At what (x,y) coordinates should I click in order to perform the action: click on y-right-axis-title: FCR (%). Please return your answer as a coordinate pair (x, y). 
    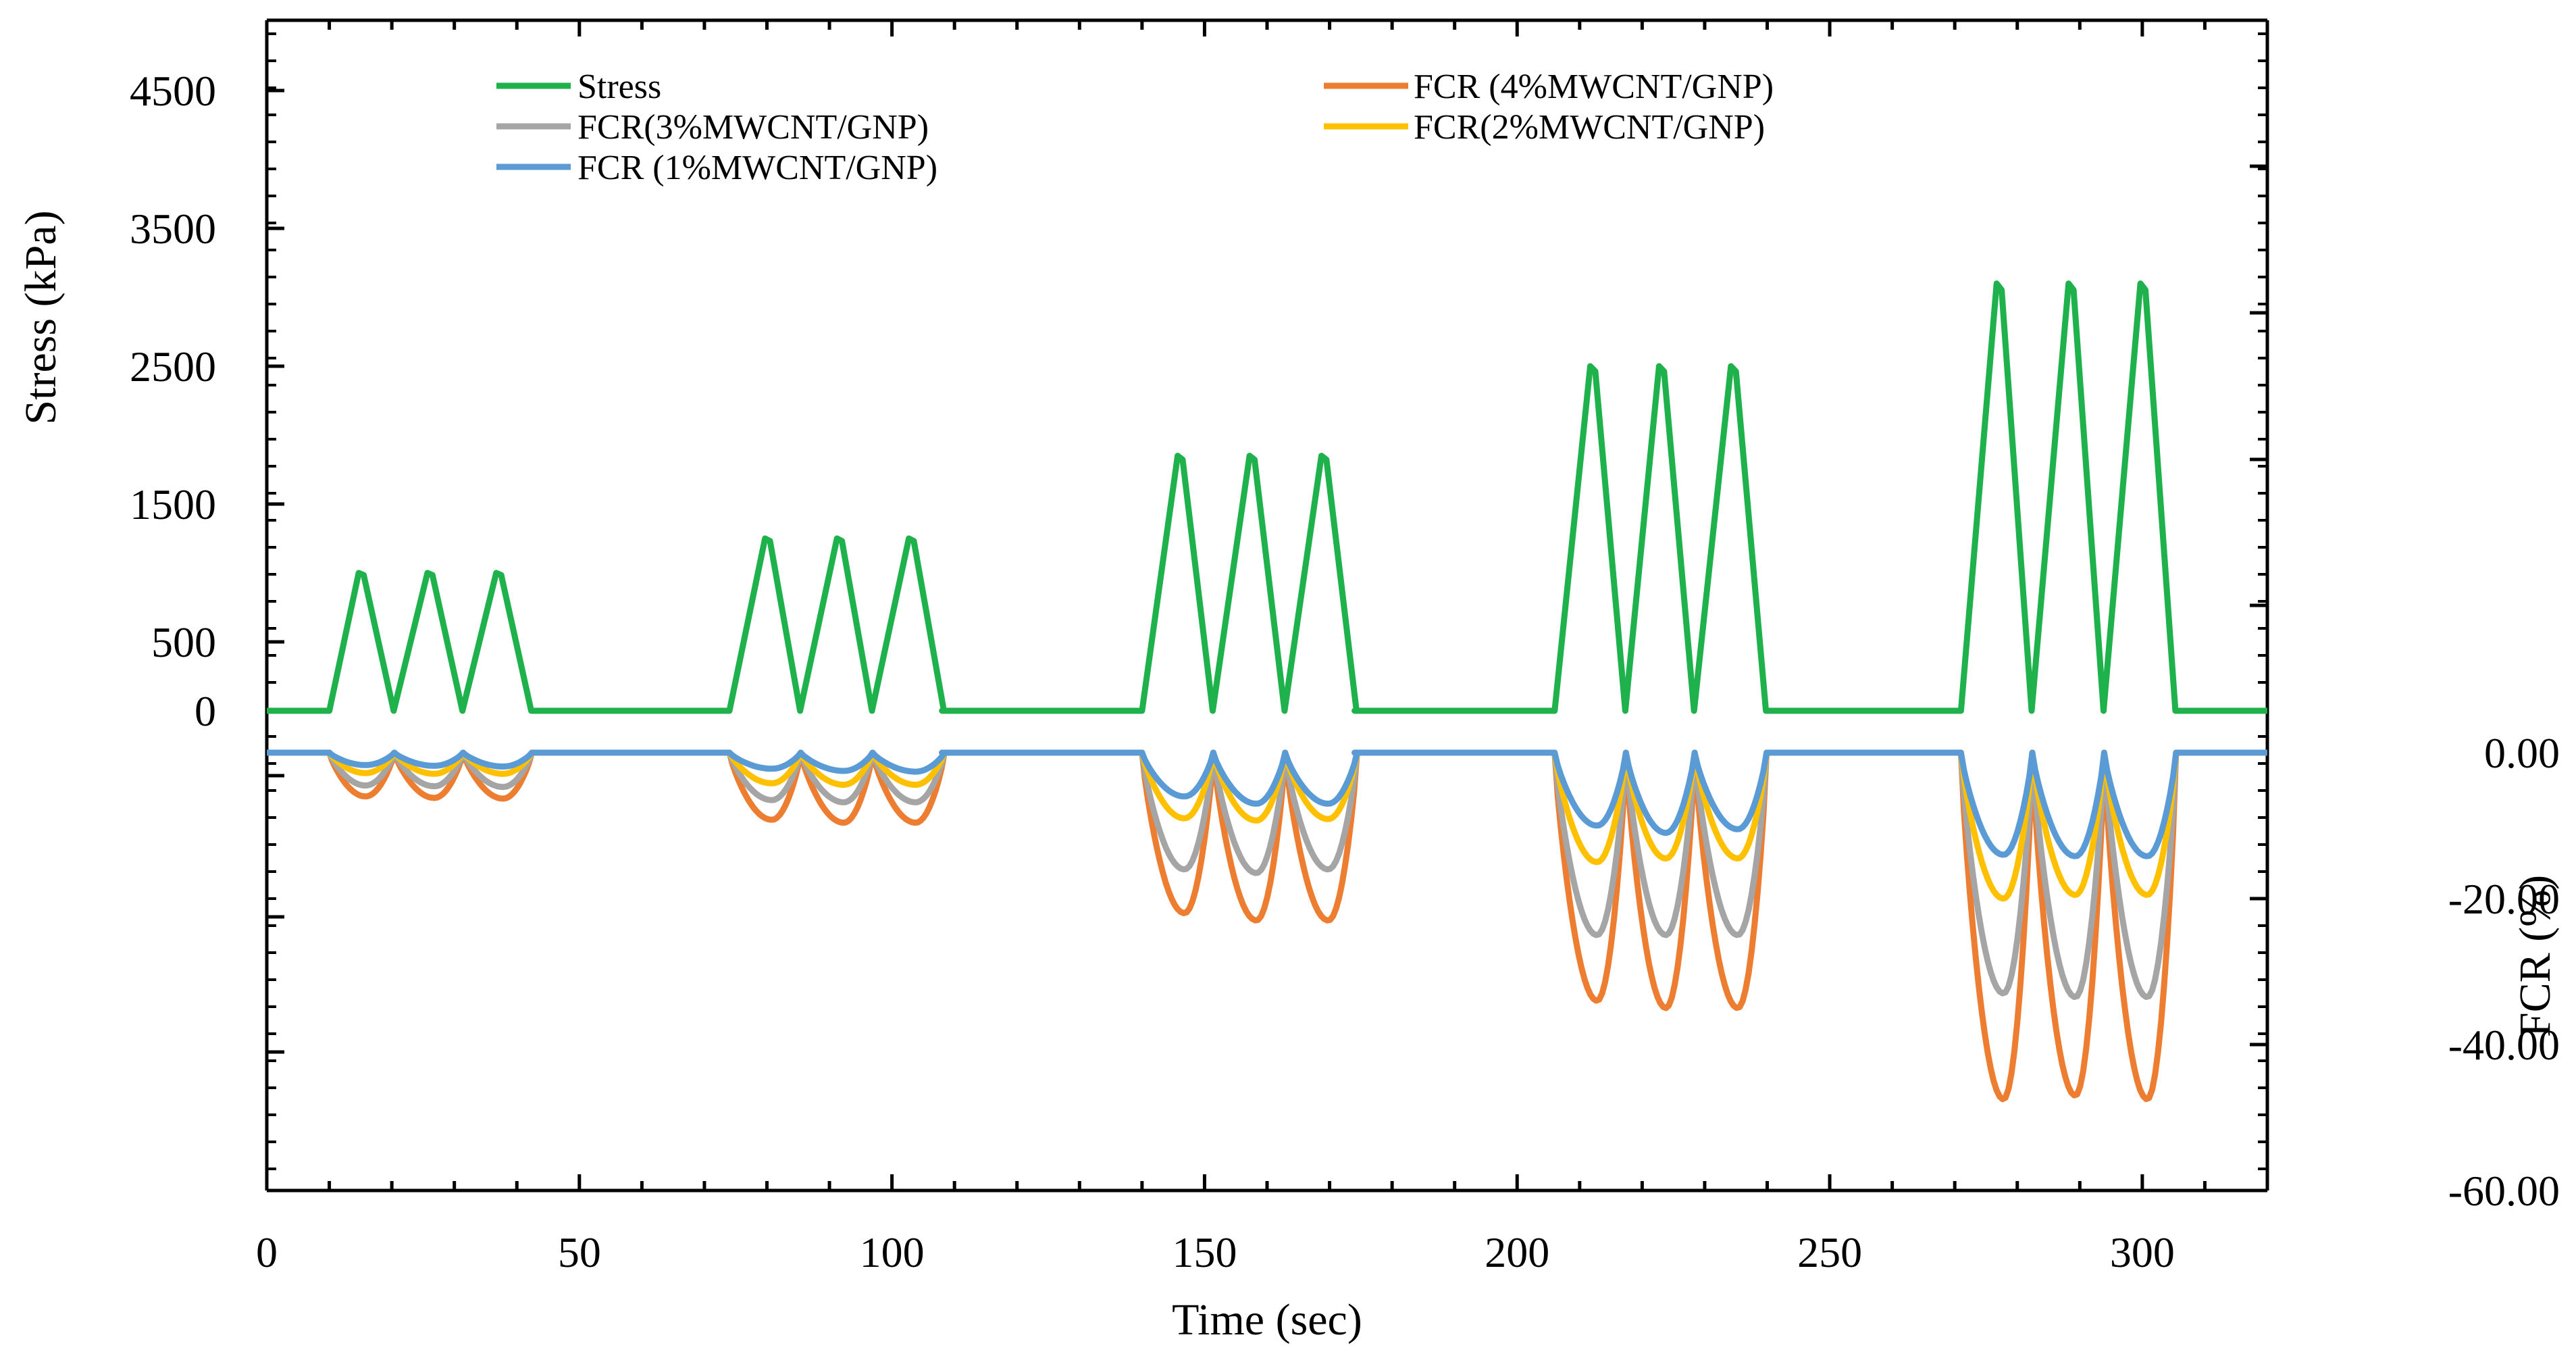
    Looking at the image, I should click on (2535, 956).